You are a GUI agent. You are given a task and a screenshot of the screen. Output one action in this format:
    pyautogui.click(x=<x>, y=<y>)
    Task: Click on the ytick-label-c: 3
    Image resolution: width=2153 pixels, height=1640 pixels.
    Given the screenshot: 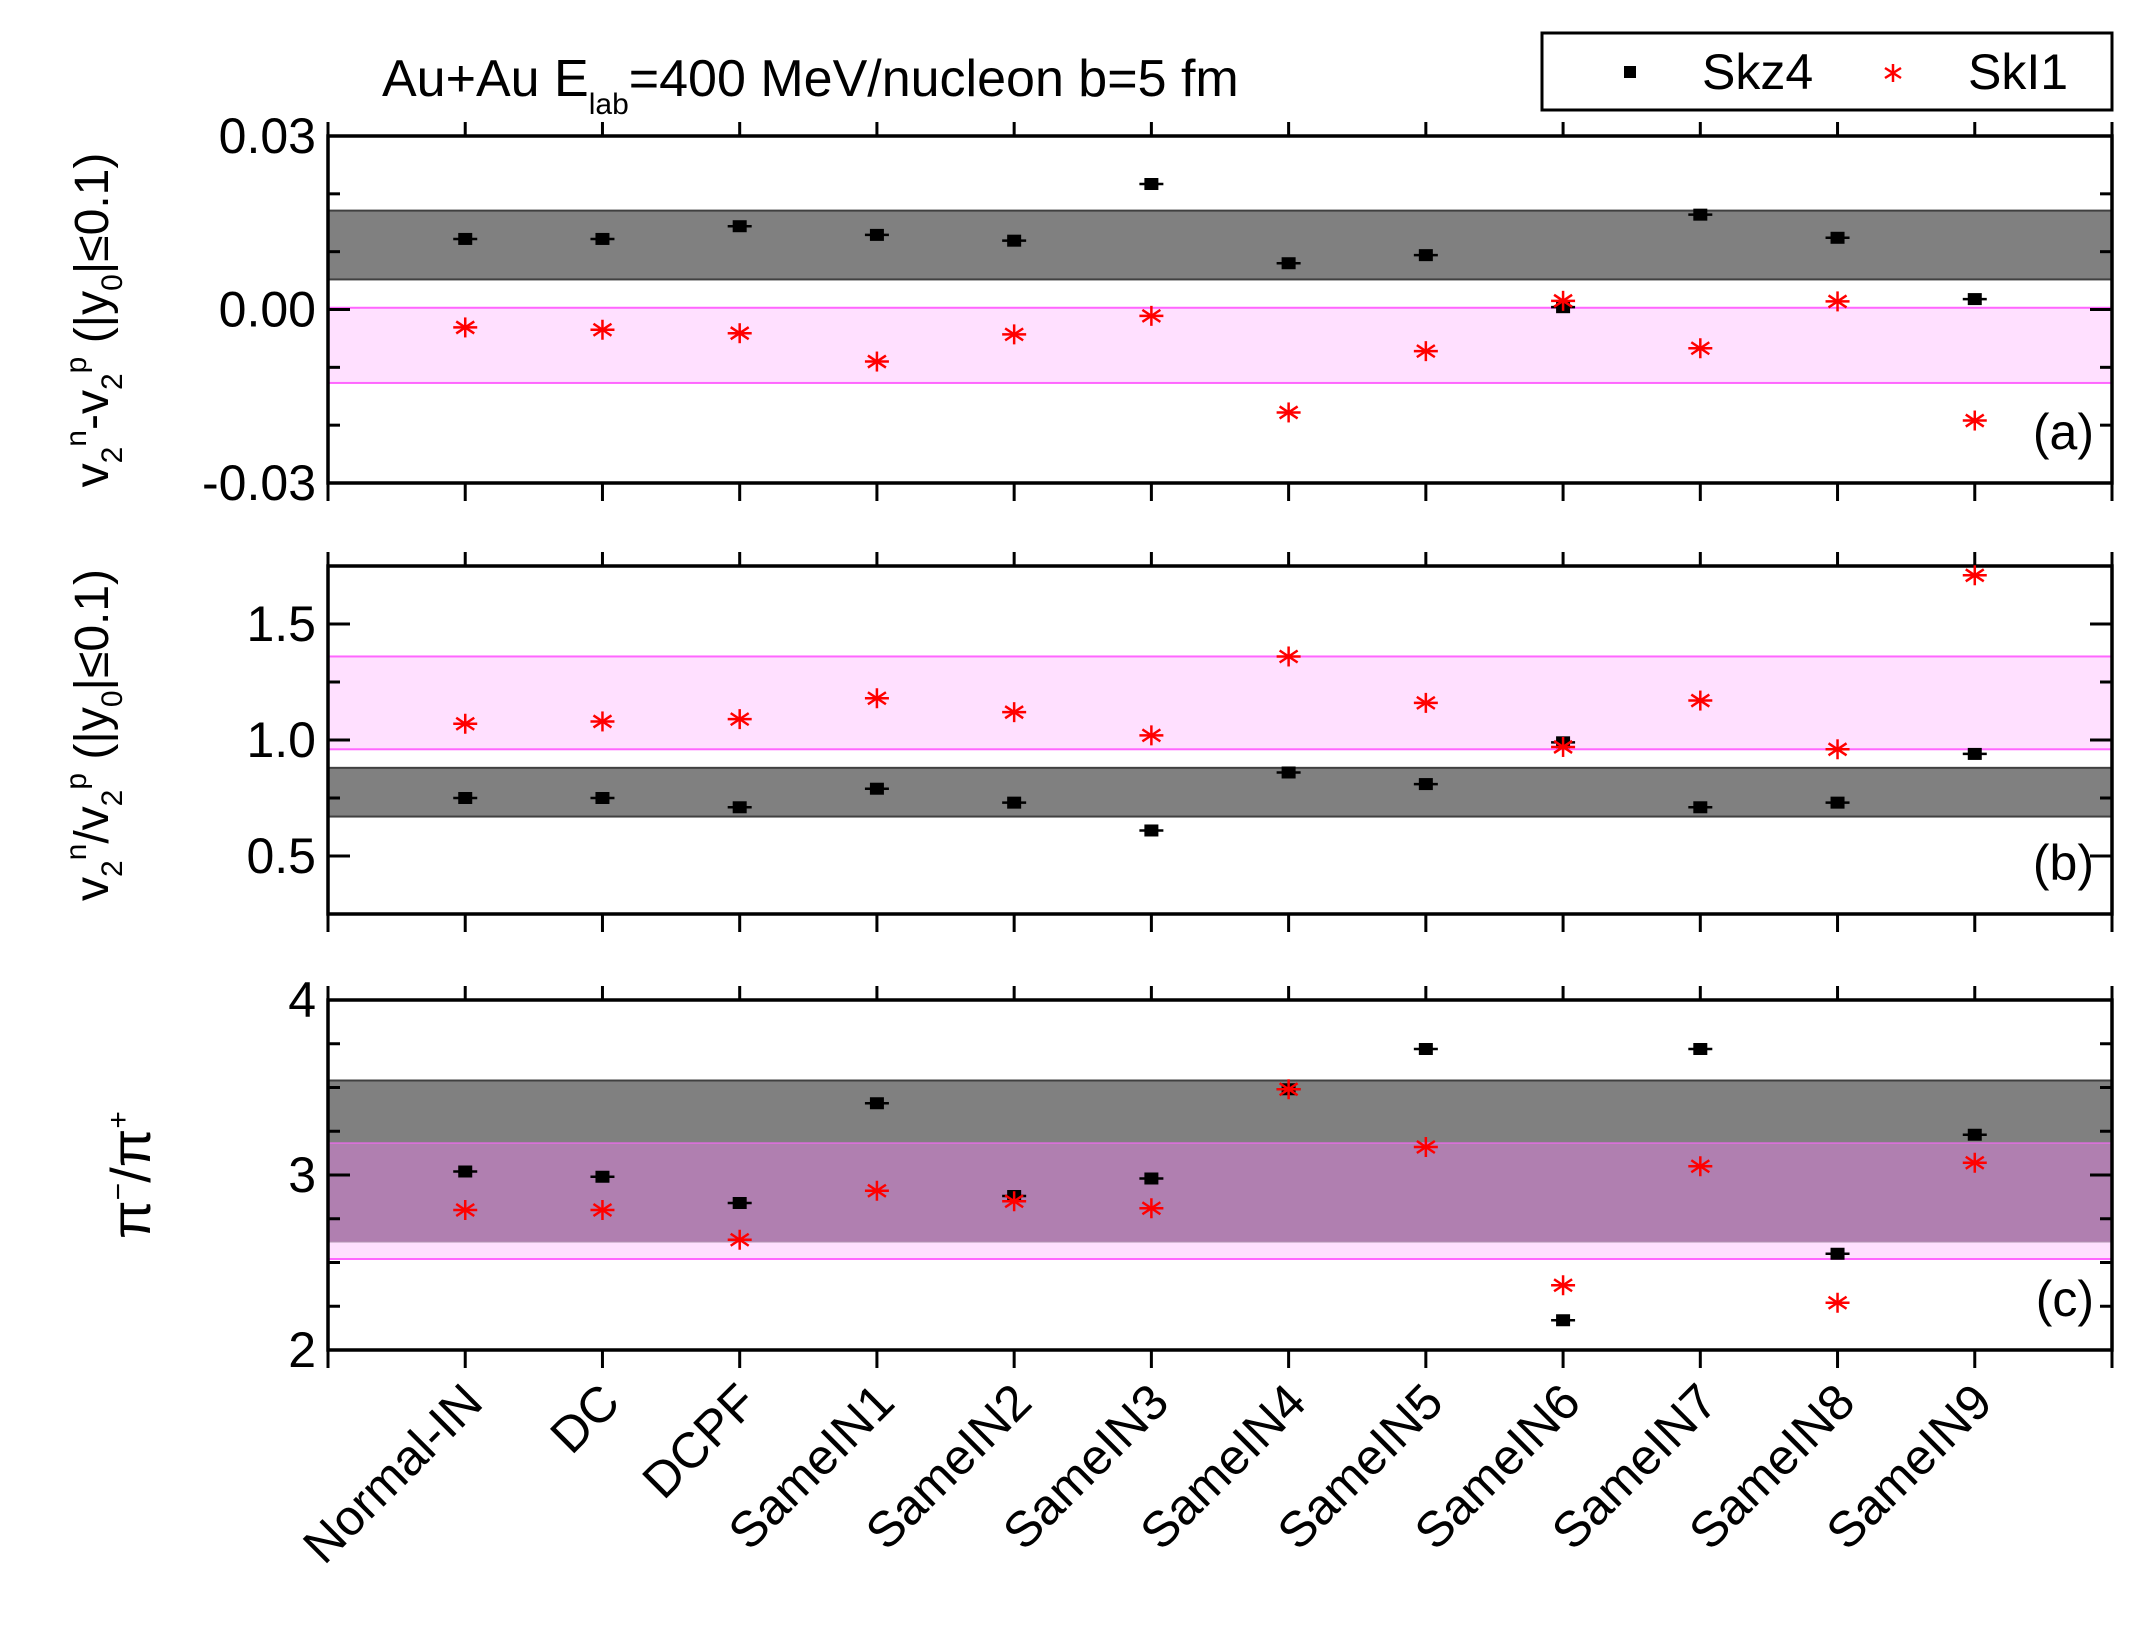 What is the action you would take?
    pyautogui.click(x=302, y=1175)
    